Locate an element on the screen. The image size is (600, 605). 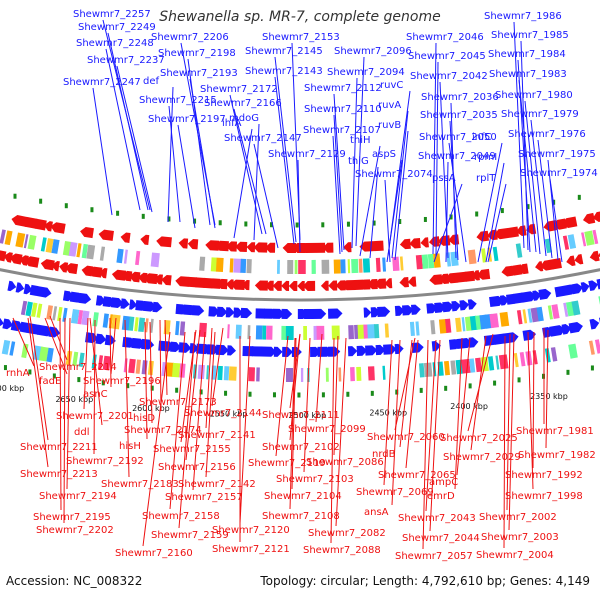
bottom-gene-label: Shewmr7_2195 is located at coordinates (72, 517).